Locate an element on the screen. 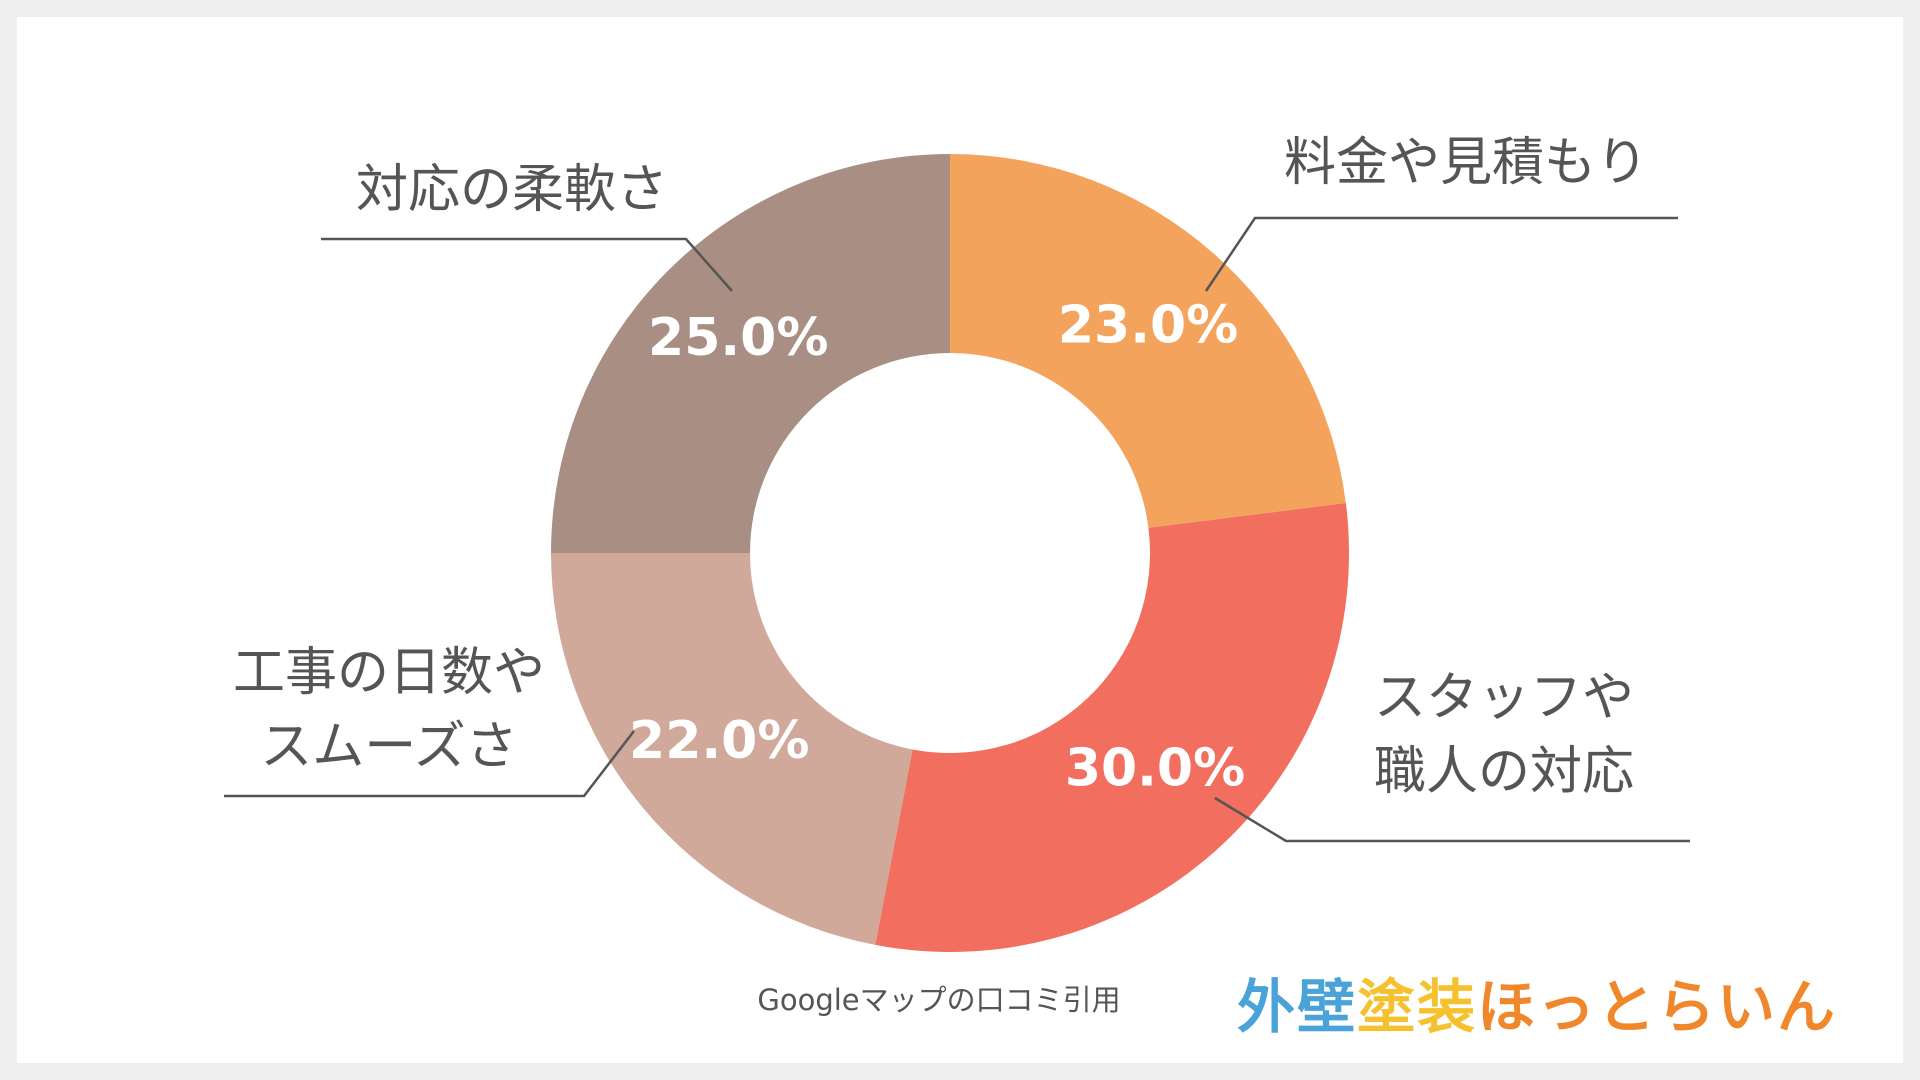 Image resolution: width=1920 pixels, height=1080 pixels. source-note: Googleマップの口コミ引用 is located at coordinates (939, 1000).